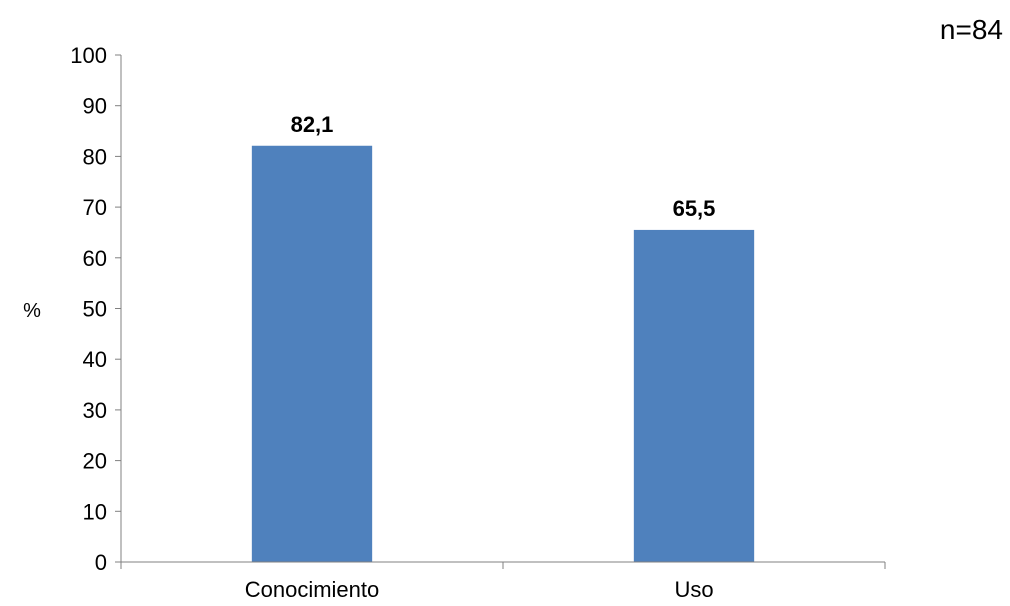  I want to click on y-tick-label: 70, so click(95, 207).